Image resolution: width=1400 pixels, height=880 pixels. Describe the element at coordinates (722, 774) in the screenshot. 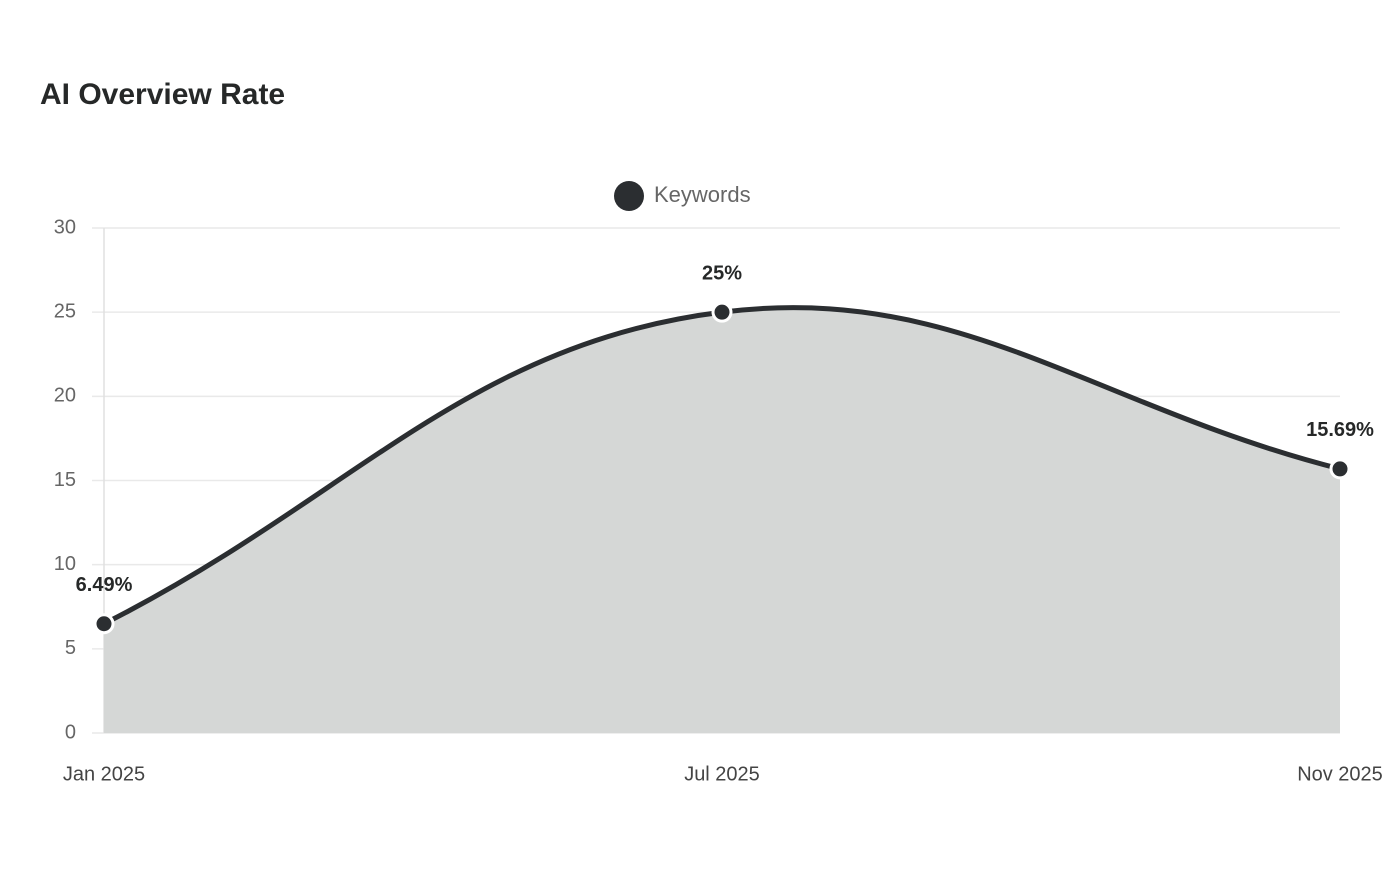

I see `x-tick-label: Jul 2025` at that location.